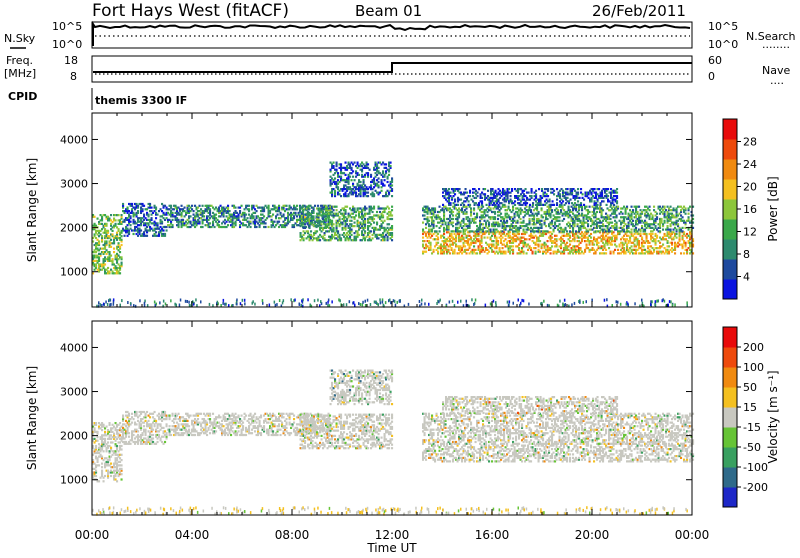 The height and width of the screenshot is (558, 800). I want to click on nsky-left-tick-bottom: 10^0, so click(67, 44).